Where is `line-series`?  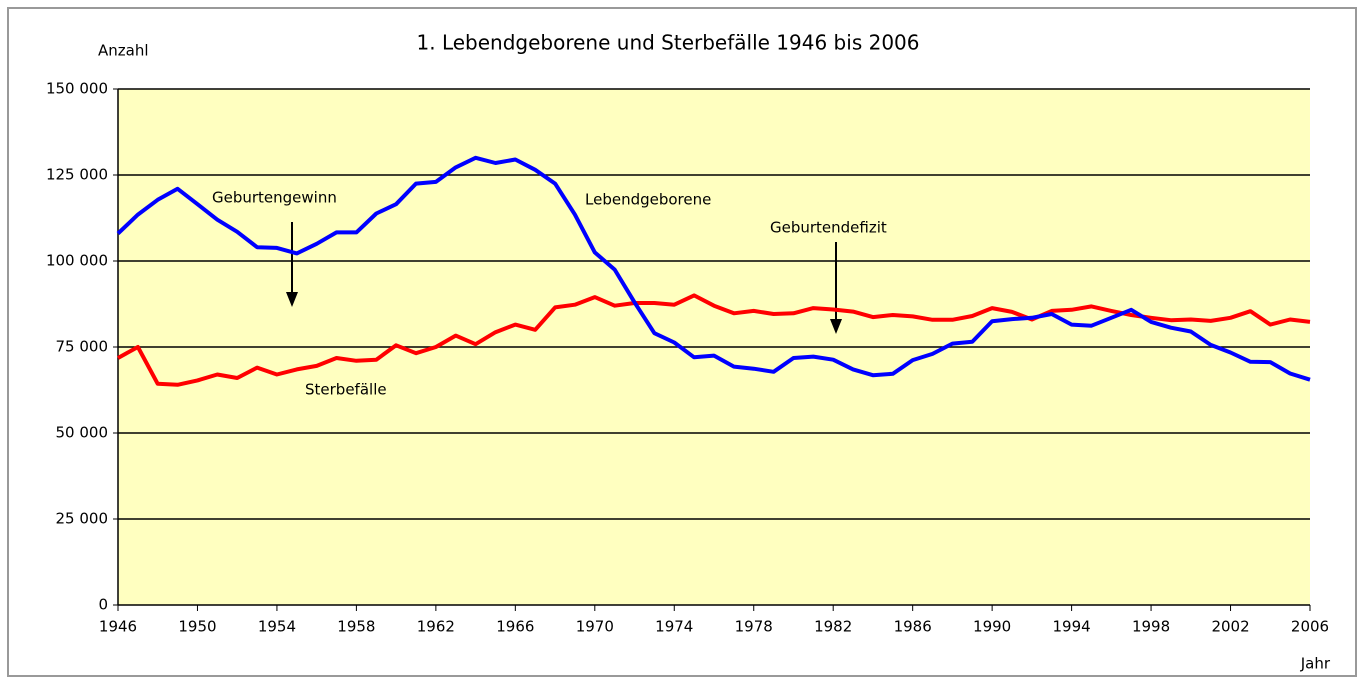 line-series is located at coordinates (714, 340).